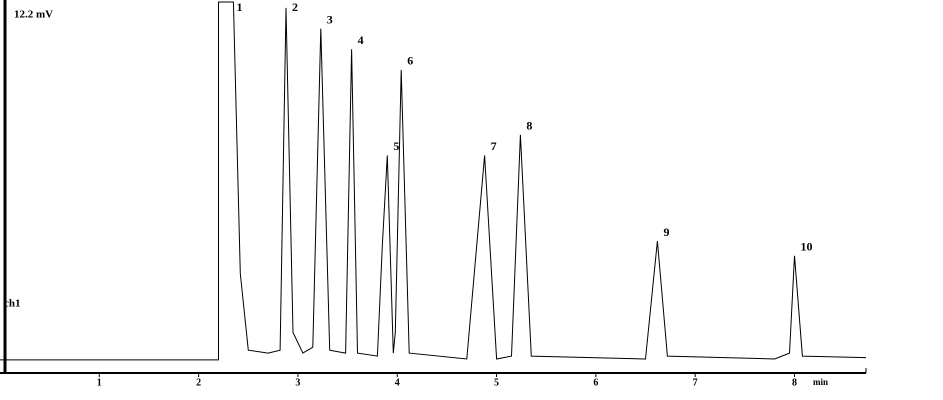 The height and width of the screenshot is (400, 943). Describe the element at coordinates (794, 382) in the screenshot. I see `x-tick-label: 8` at that location.